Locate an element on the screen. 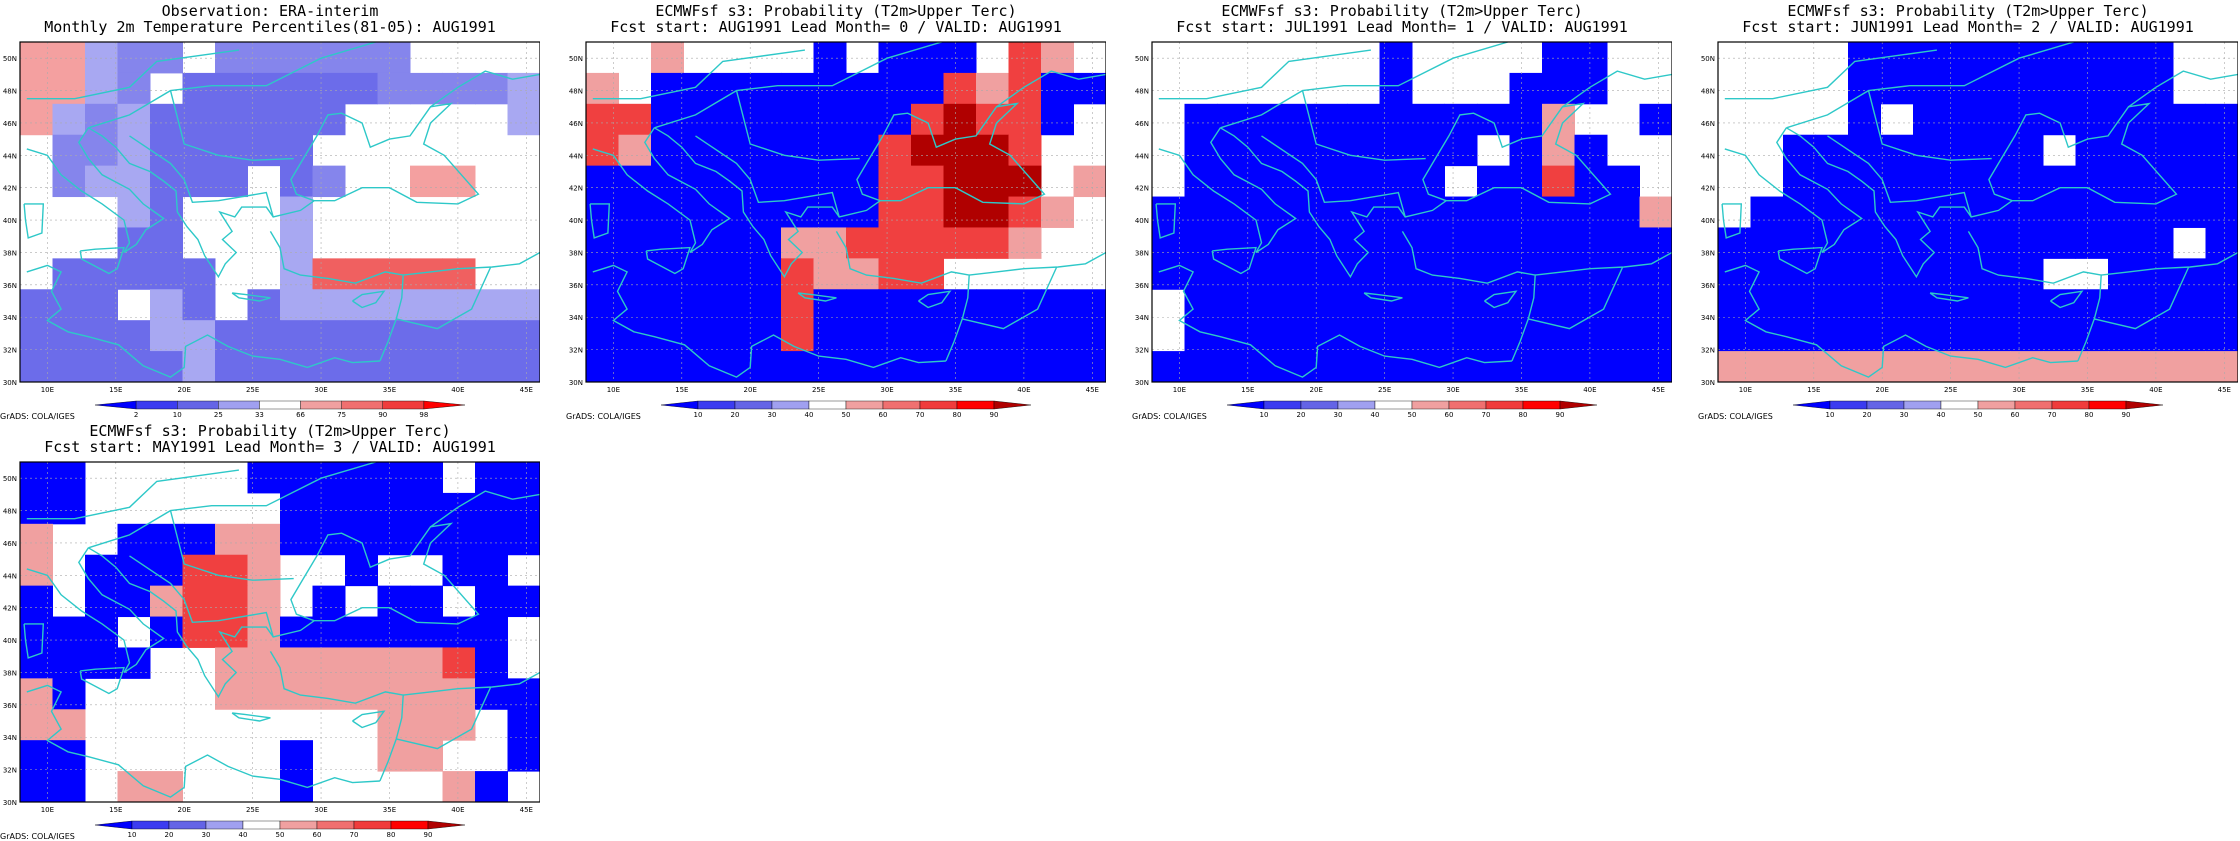 The width and height of the screenshot is (2240, 841). data-cells is located at coordinates (280, 212).